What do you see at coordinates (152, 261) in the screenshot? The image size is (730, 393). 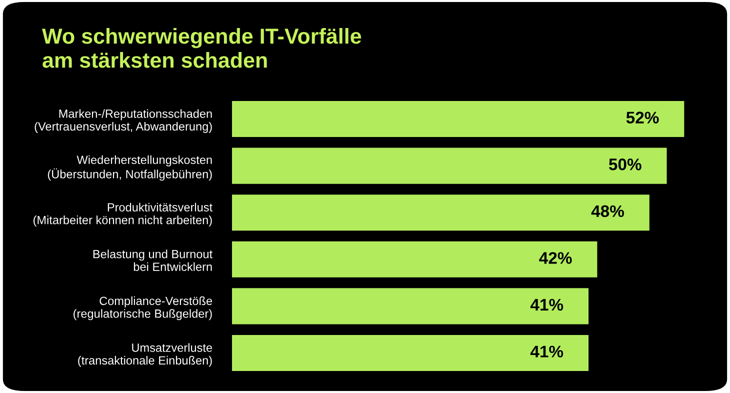 I see `y-tick-label: Belastung und Burnout bei Entwicklern` at bounding box center [152, 261].